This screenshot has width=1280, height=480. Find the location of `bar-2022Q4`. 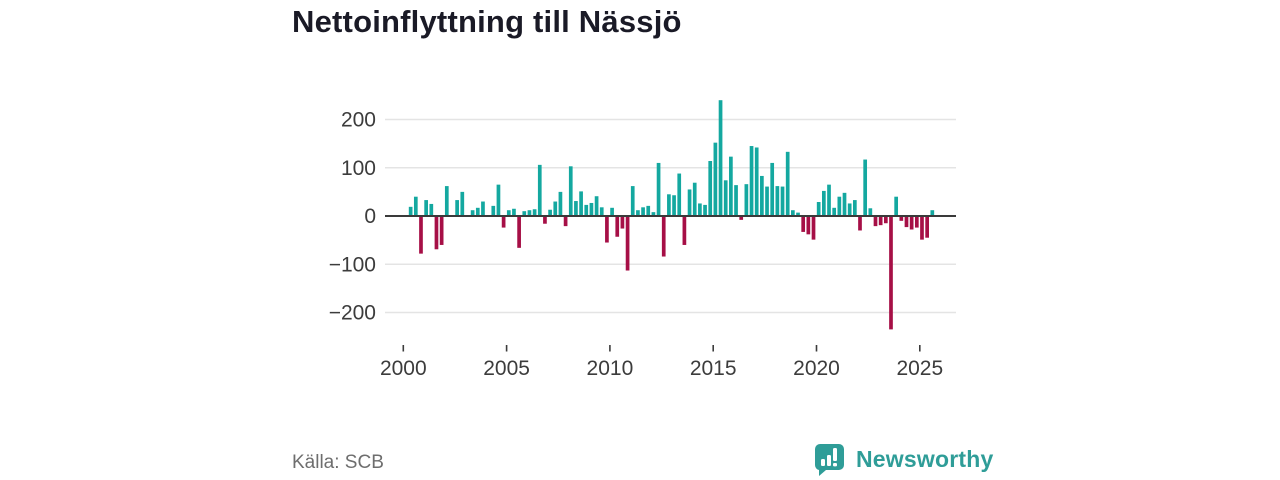

bar-2022Q4 is located at coordinates (875, 221).